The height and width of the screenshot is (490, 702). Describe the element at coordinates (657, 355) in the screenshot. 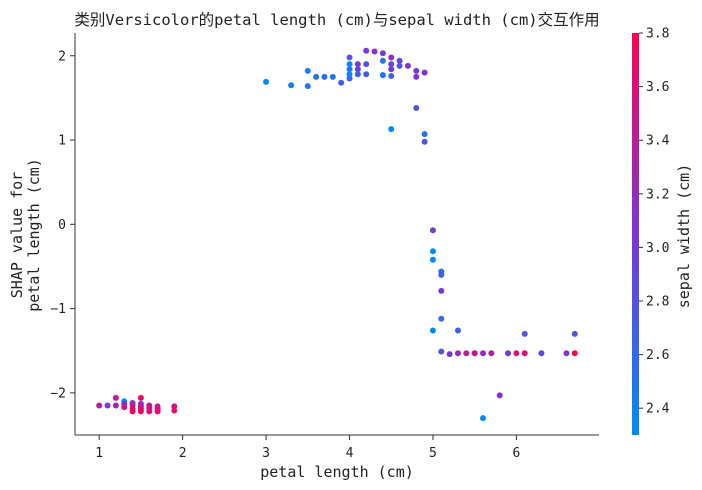

I see `colorbar-tick-label: 2.6` at that location.